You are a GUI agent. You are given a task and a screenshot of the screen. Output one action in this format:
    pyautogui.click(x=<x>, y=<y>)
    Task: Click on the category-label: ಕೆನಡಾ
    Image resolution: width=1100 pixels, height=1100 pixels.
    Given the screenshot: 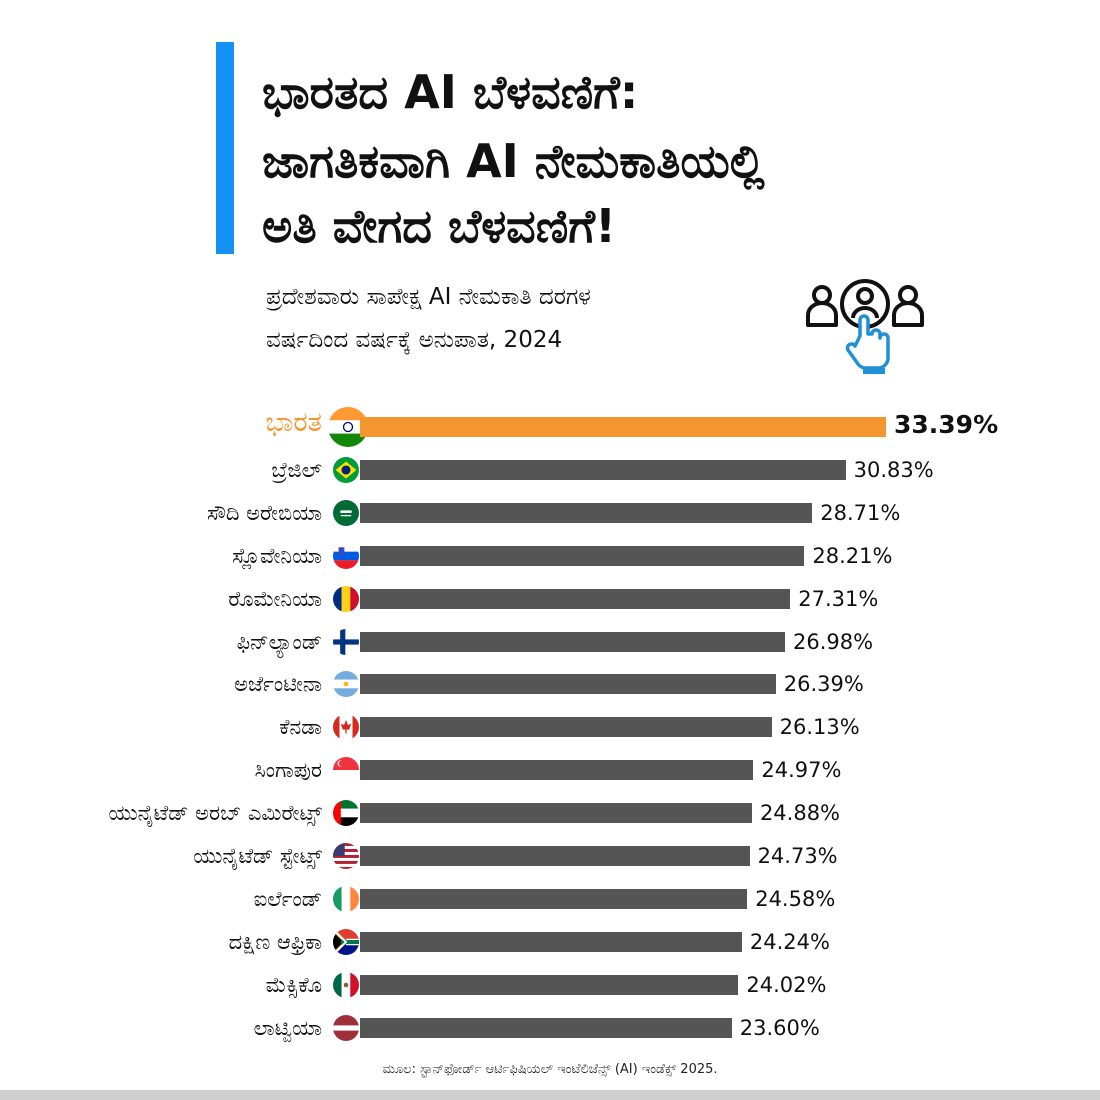 What is the action you would take?
    pyautogui.click(x=300, y=727)
    